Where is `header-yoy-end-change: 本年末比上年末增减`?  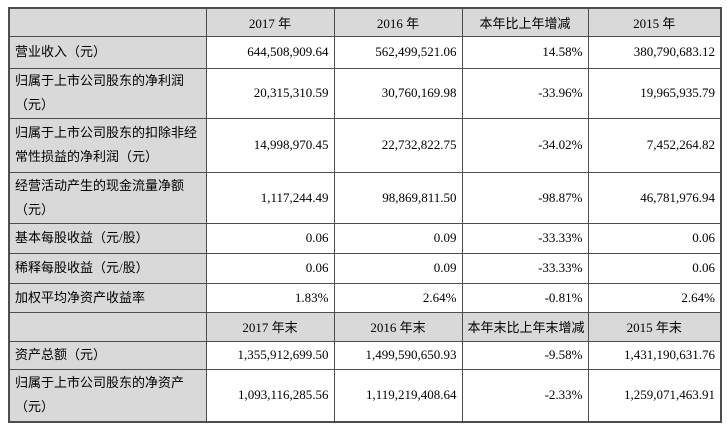 header-yoy-end-change: 本年末比上年末增减 is located at coordinates (525, 326).